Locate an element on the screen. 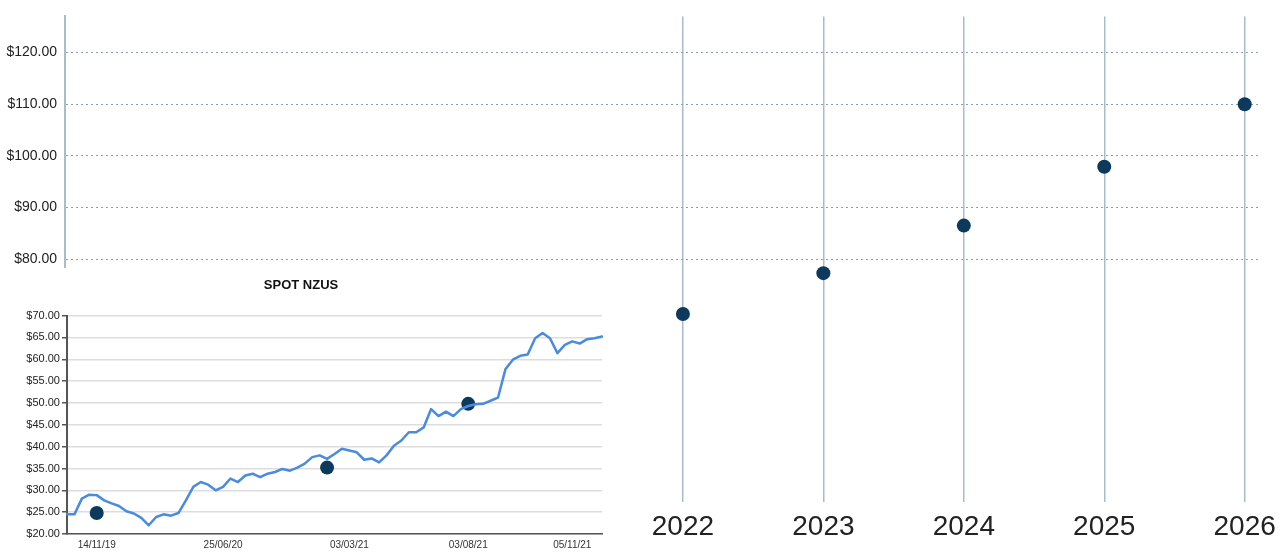 The image size is (1284, 556). y-tick-label: $65.00 is located at coordinates (43, 336).